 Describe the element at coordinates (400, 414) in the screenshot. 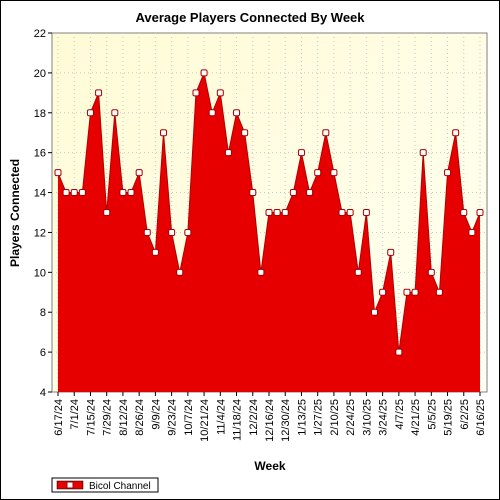

I see `x-tick-label: 4/7/25` at that location.